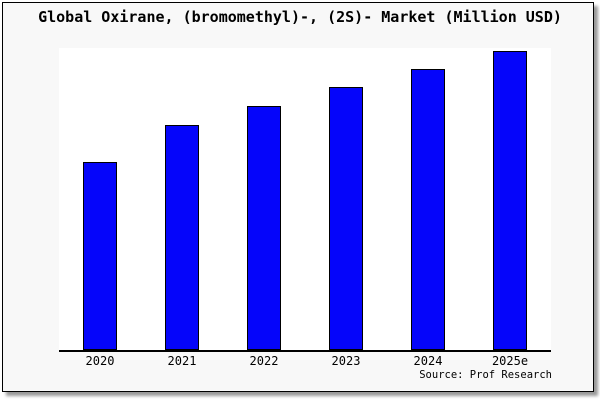 The width and height of the screenshot is (600, 400). I want to click on bar-2022, so click(264, 228).